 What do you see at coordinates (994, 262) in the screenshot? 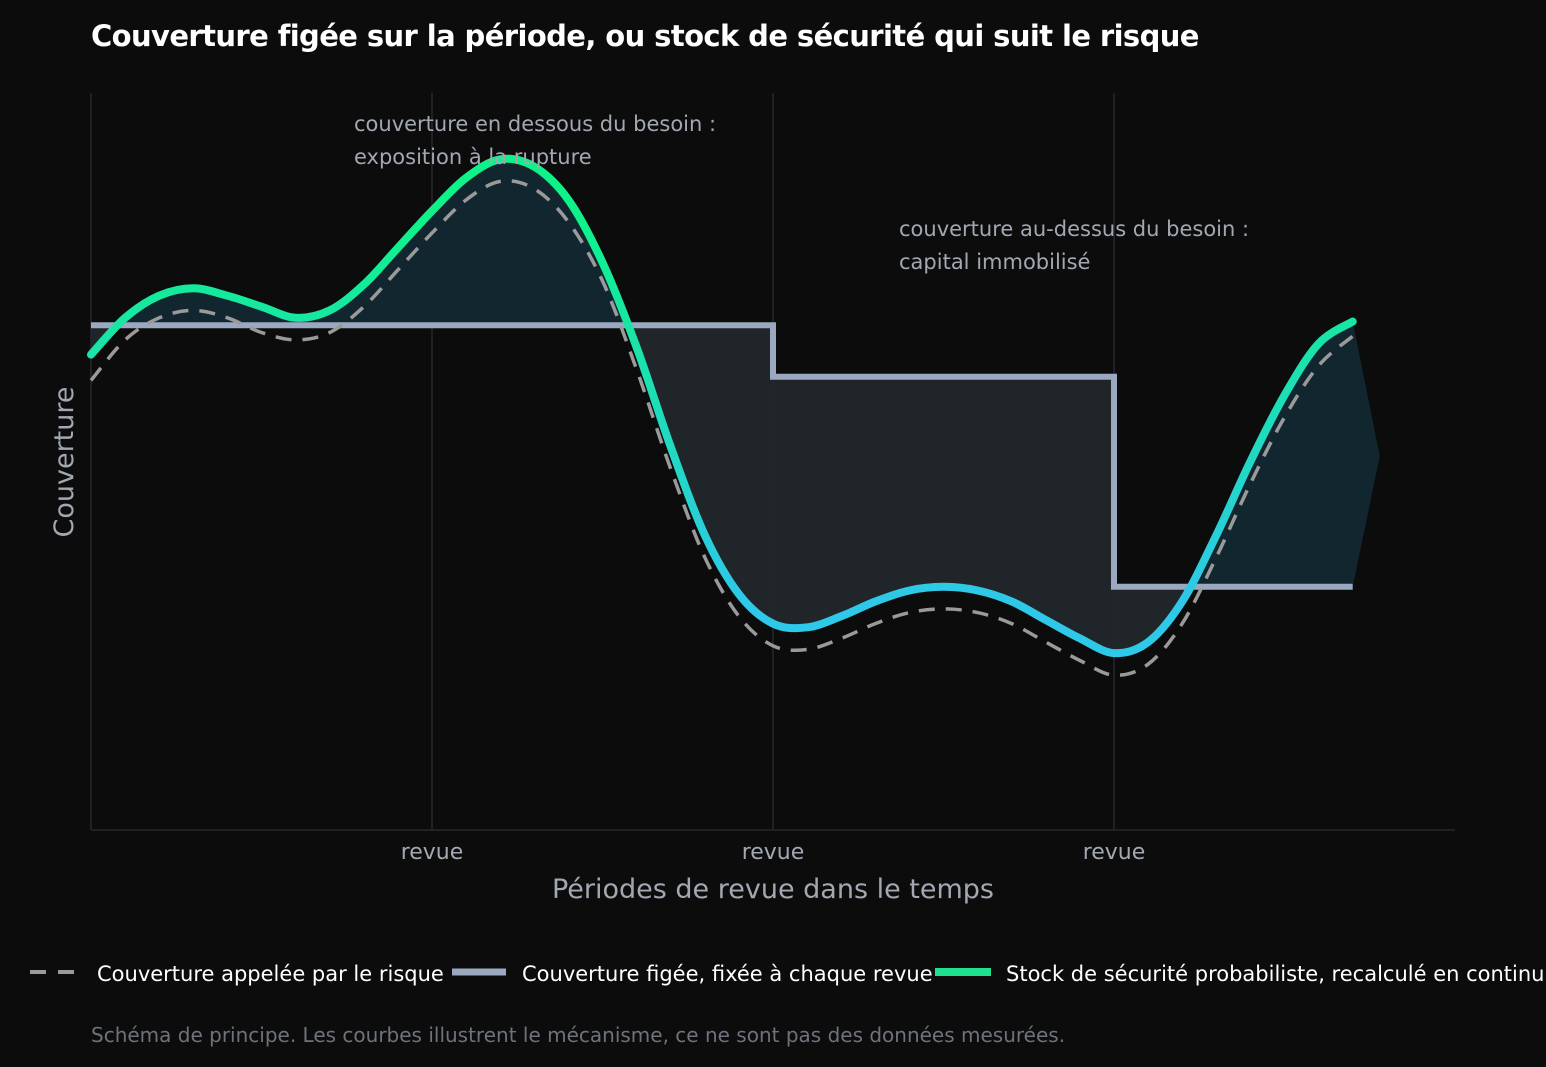
I see `annotation-above-line-2: capital immobilisé` at bounding box center [994, 262].